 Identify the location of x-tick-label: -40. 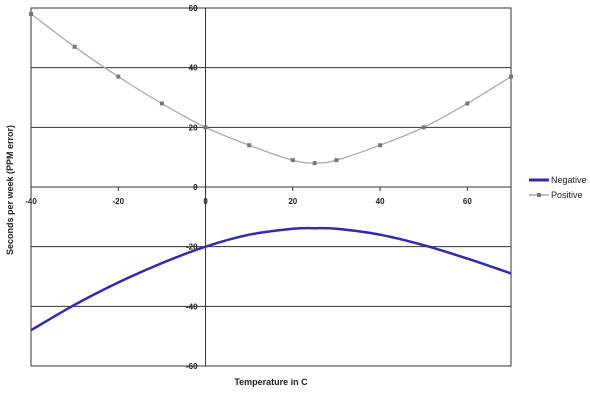
(31, 201).